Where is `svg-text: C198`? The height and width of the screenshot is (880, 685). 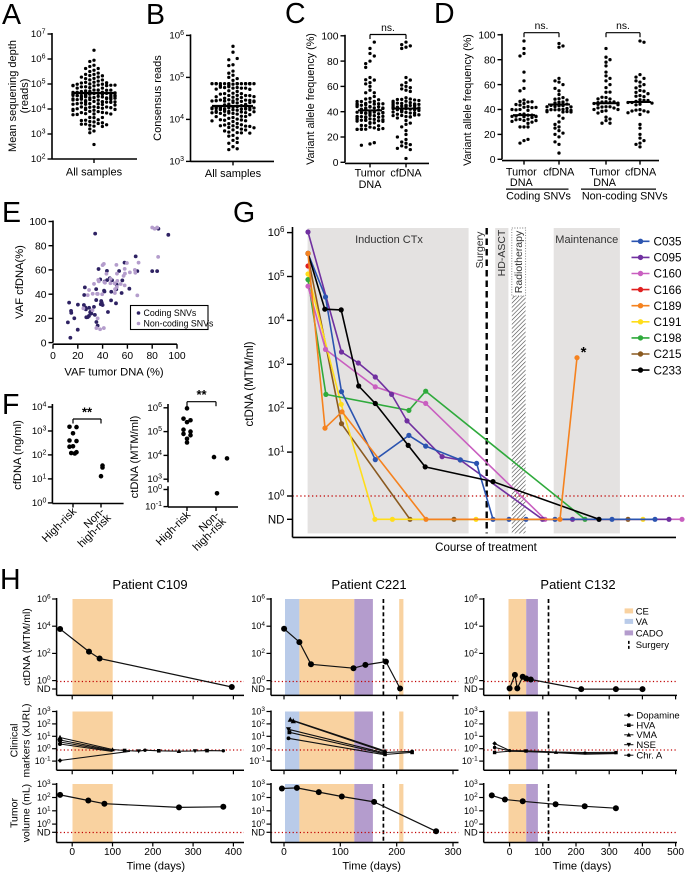 svg-text: C198 is located at coordinates (668, 338).